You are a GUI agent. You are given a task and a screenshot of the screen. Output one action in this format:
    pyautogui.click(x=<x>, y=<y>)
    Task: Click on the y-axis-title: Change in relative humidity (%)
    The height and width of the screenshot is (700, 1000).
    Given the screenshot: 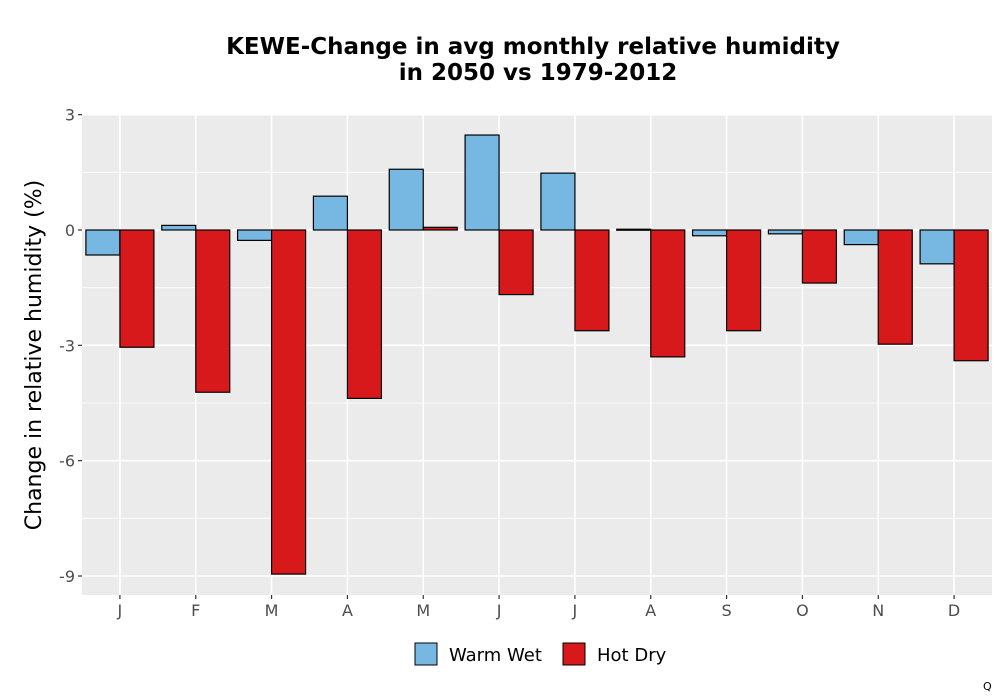 What is the action you would take?
    pyautogui.click(x=34, y=355)
    